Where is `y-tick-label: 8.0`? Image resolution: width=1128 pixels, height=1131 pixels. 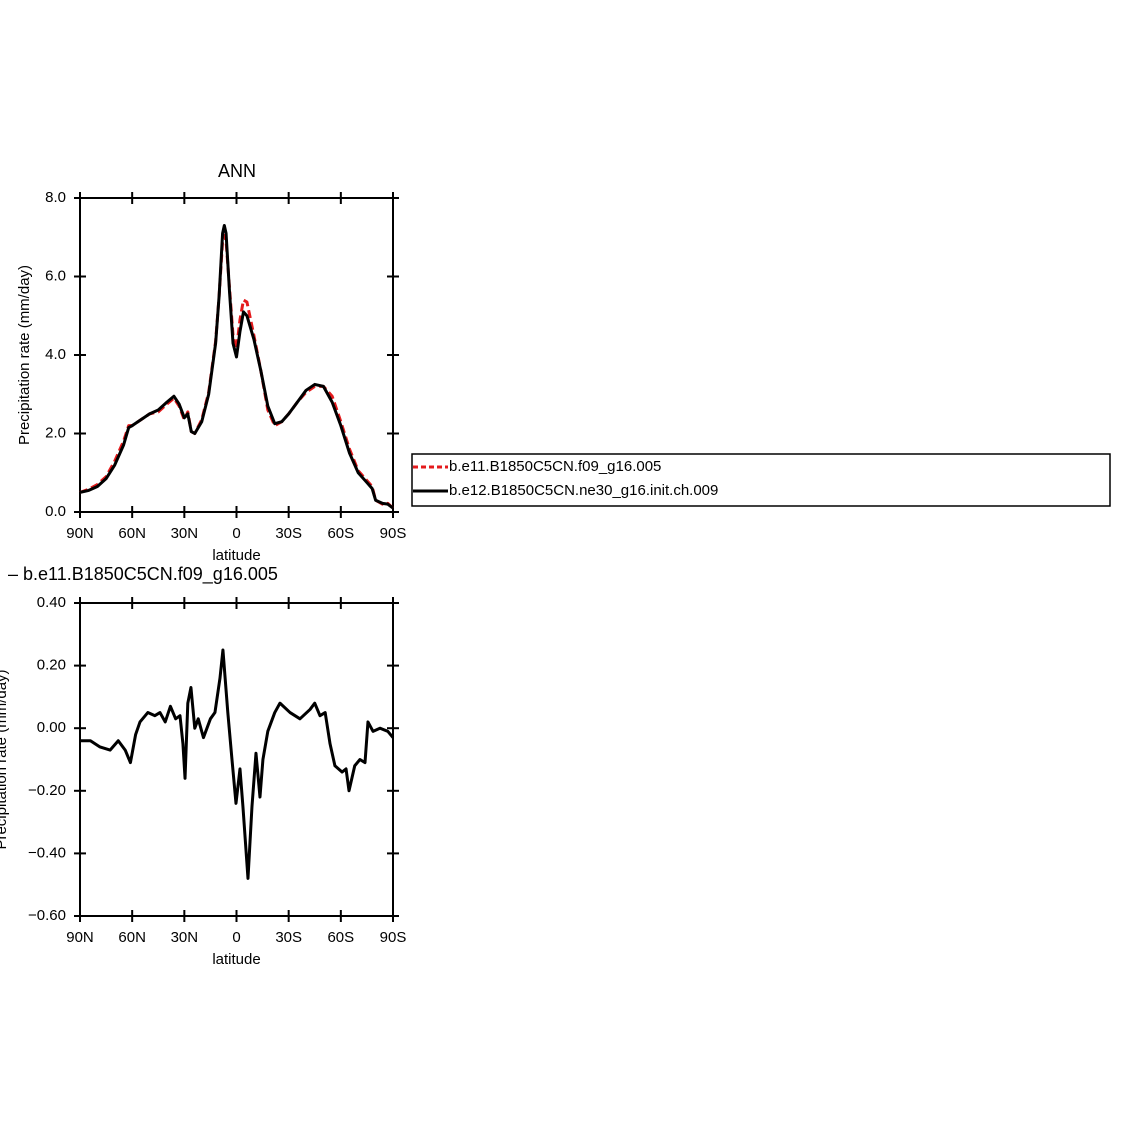
y-tick-label: 8.0 is located at coordinates (55, 197).